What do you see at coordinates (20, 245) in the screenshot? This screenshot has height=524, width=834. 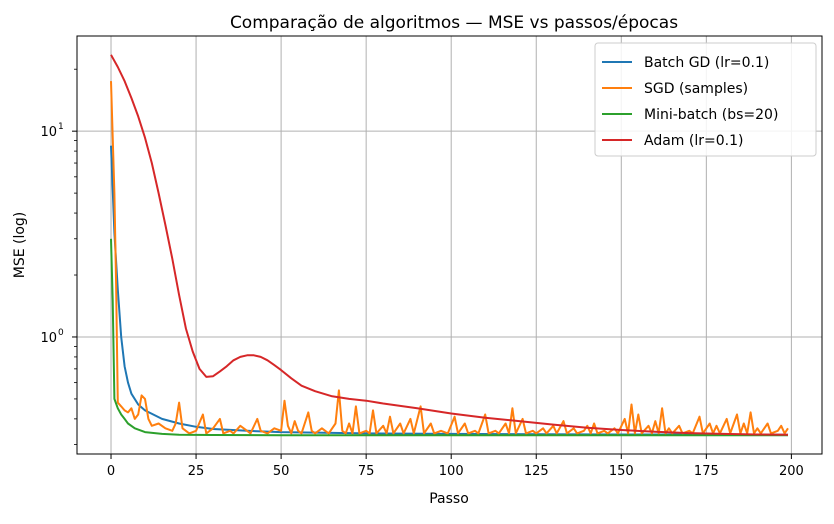 I see `y-axis-label: MSE (log)` at bounding box center [20, 245].